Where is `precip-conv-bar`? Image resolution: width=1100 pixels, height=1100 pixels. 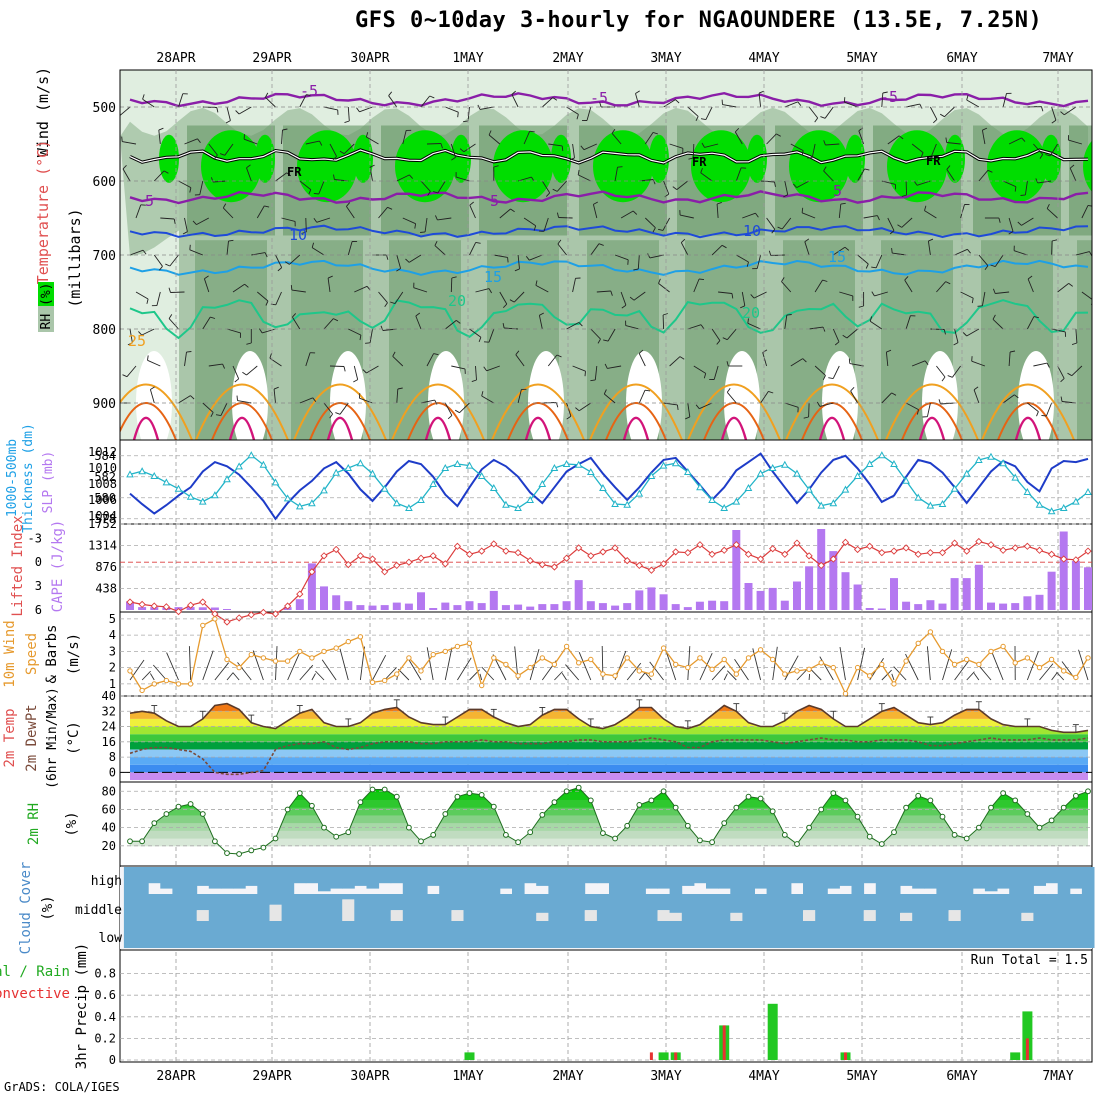
precip-conv-bar is located at coordinates (676, 1056).